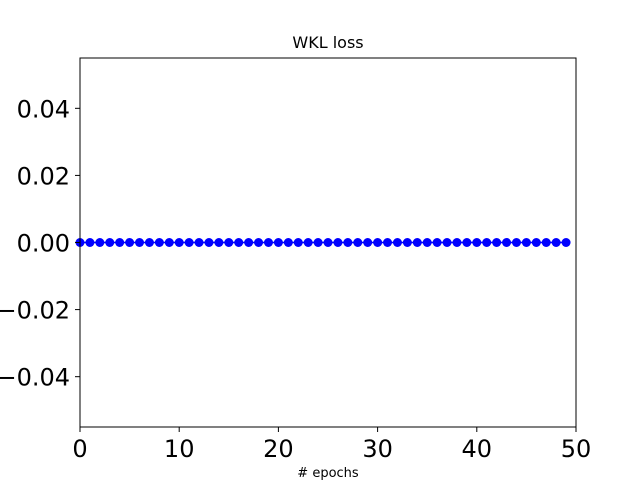 This screenshot has width=640, height=484. Describe the element at coordinates (35, 378) in the screenshot. I see `y-tick-label: −0.04` at that location.